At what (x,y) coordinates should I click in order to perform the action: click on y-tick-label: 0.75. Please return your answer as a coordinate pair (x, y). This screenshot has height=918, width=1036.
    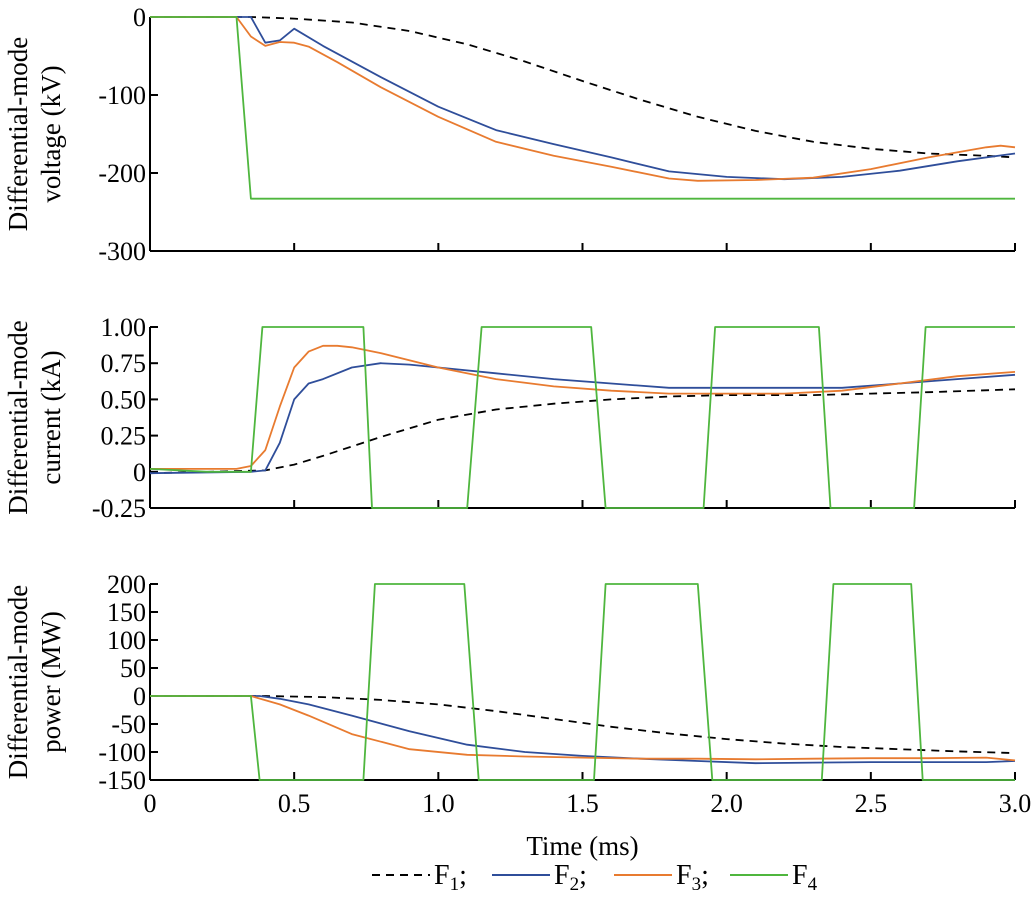
    Looking at the image, I should click on (124, 363).